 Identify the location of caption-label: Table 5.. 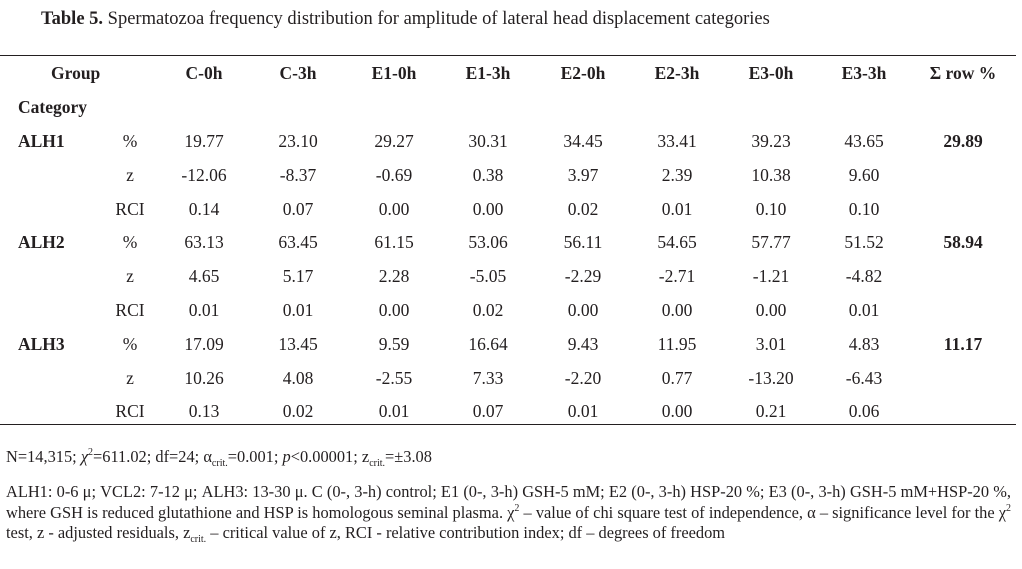
(72, 19).